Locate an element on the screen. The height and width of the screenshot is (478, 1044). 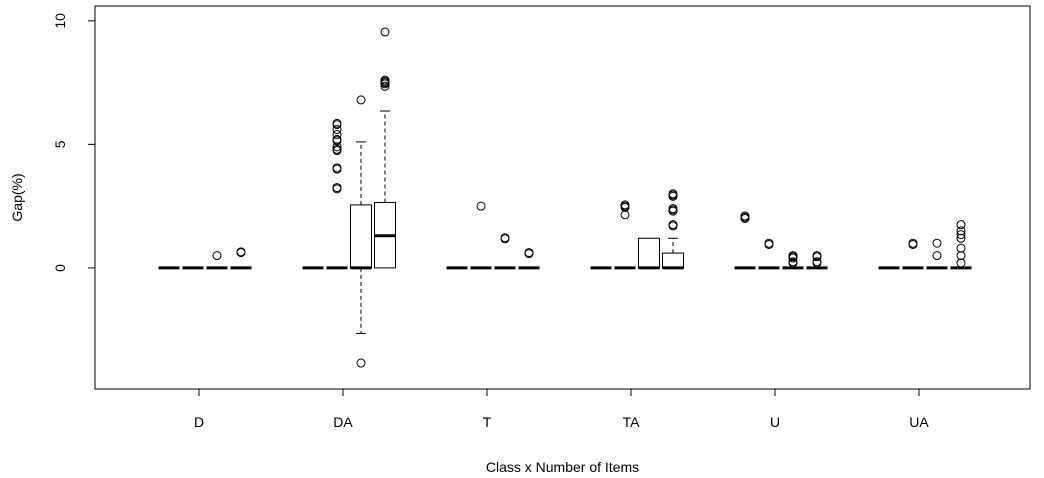
y-tick-label: 10 is located at coordinates (60, 21).